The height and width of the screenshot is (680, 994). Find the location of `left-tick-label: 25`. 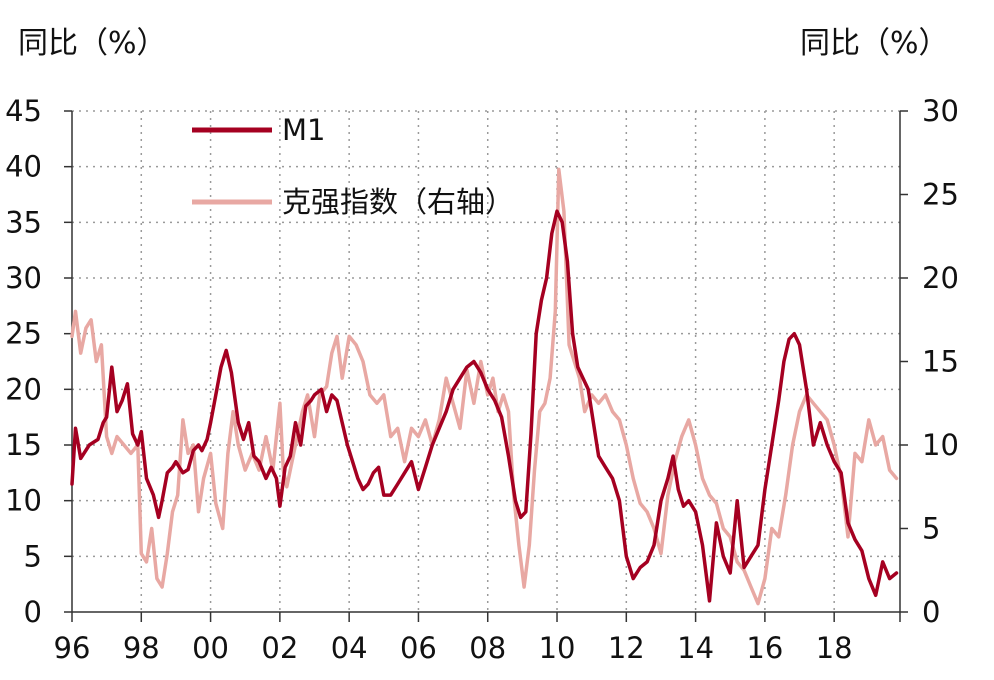

left-tick-label: 25 is located at coordinates (23, 334).